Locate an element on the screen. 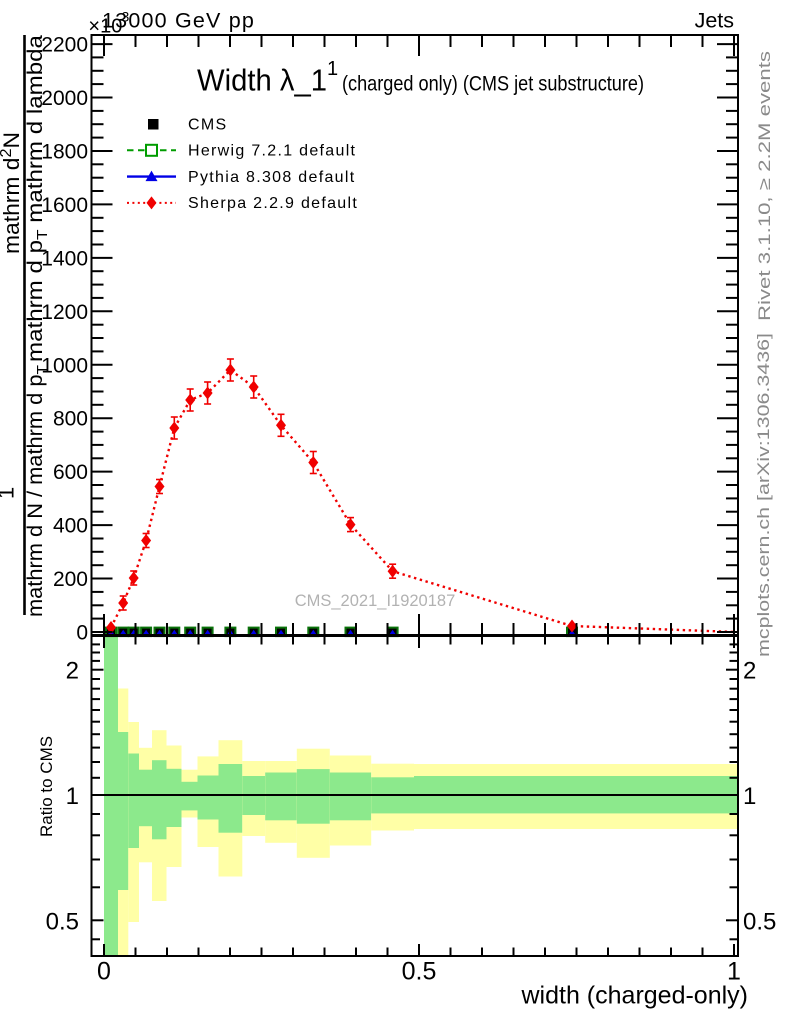 The image size is (786, 1024). svg-text: 2000 is located at coordinates (64, 98).